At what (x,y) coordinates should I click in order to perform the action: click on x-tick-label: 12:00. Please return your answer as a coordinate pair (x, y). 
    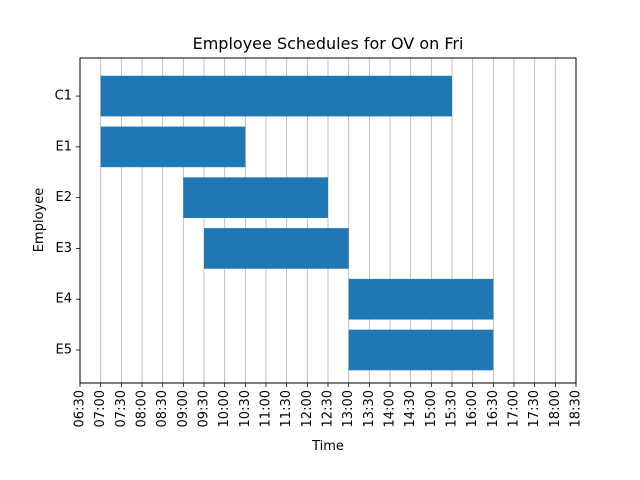
    Looking at the image, I should click on (307, 408).